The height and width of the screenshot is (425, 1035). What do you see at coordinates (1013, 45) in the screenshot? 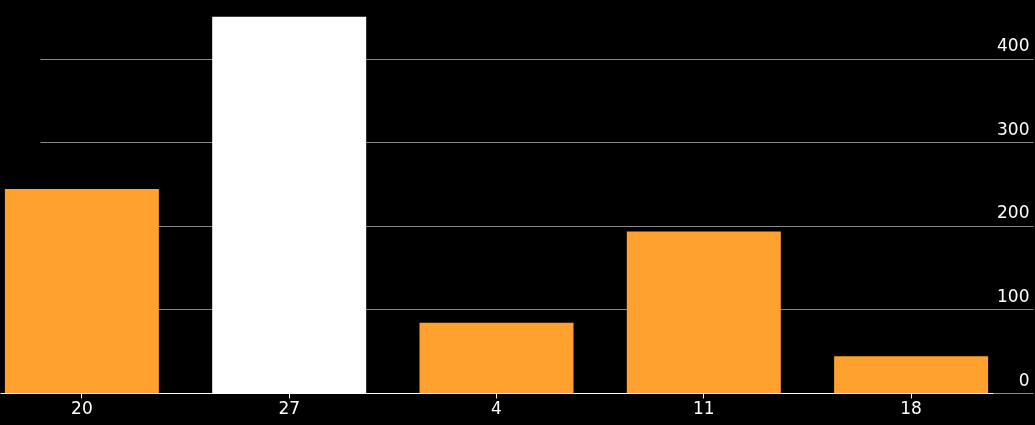
I see `y-tick-label: 400` at bounding box center [1013, 45].